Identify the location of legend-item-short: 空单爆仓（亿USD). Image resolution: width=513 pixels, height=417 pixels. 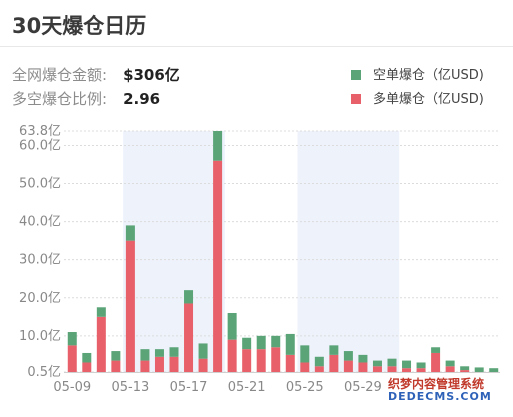
(417, 73).